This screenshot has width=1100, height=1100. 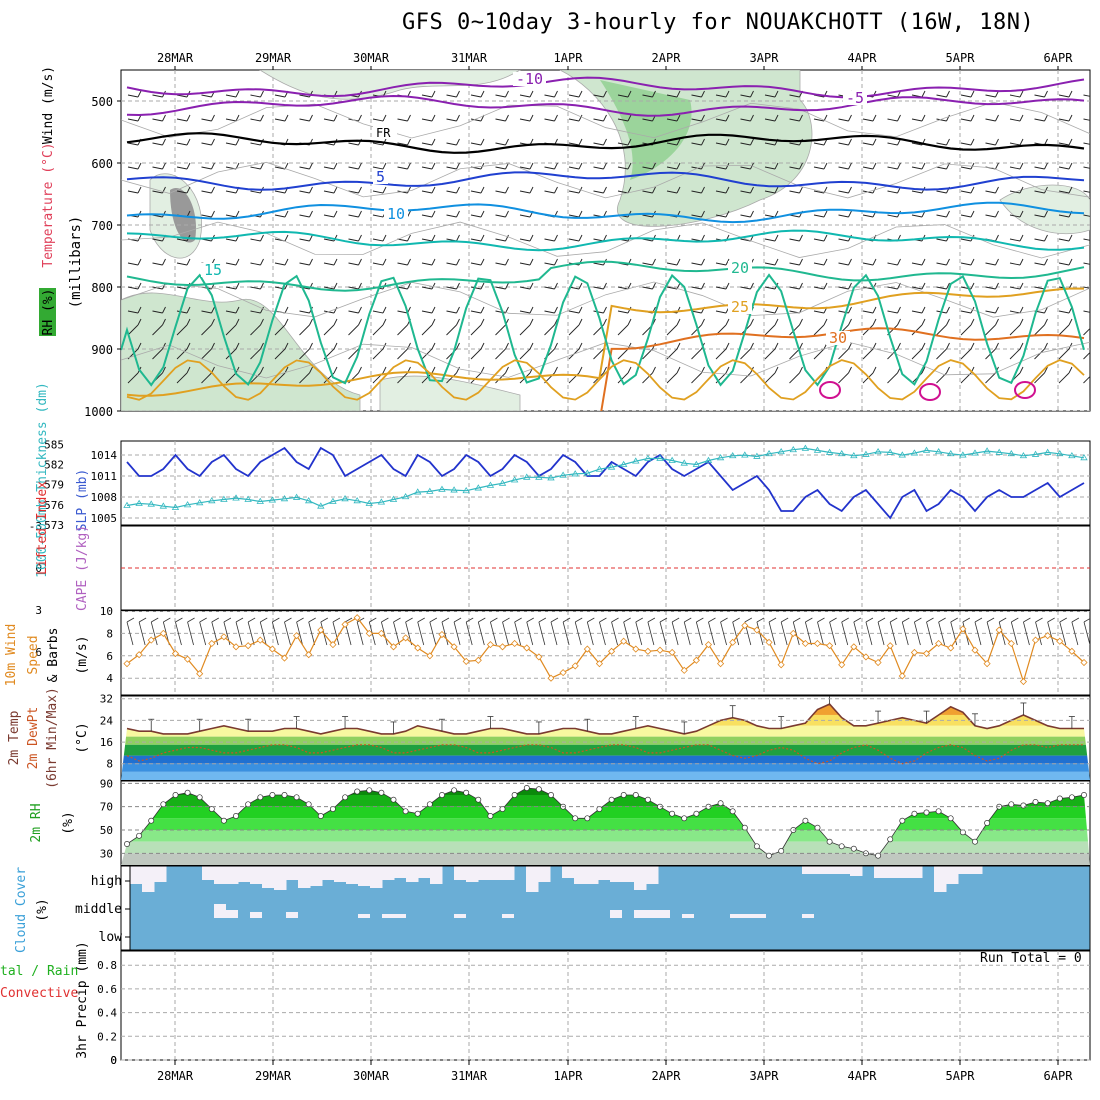 What do you see at coordinates (47, 312) in the screenshot?
I see `rh-legend-swatch` at bounding box center [47, 312].